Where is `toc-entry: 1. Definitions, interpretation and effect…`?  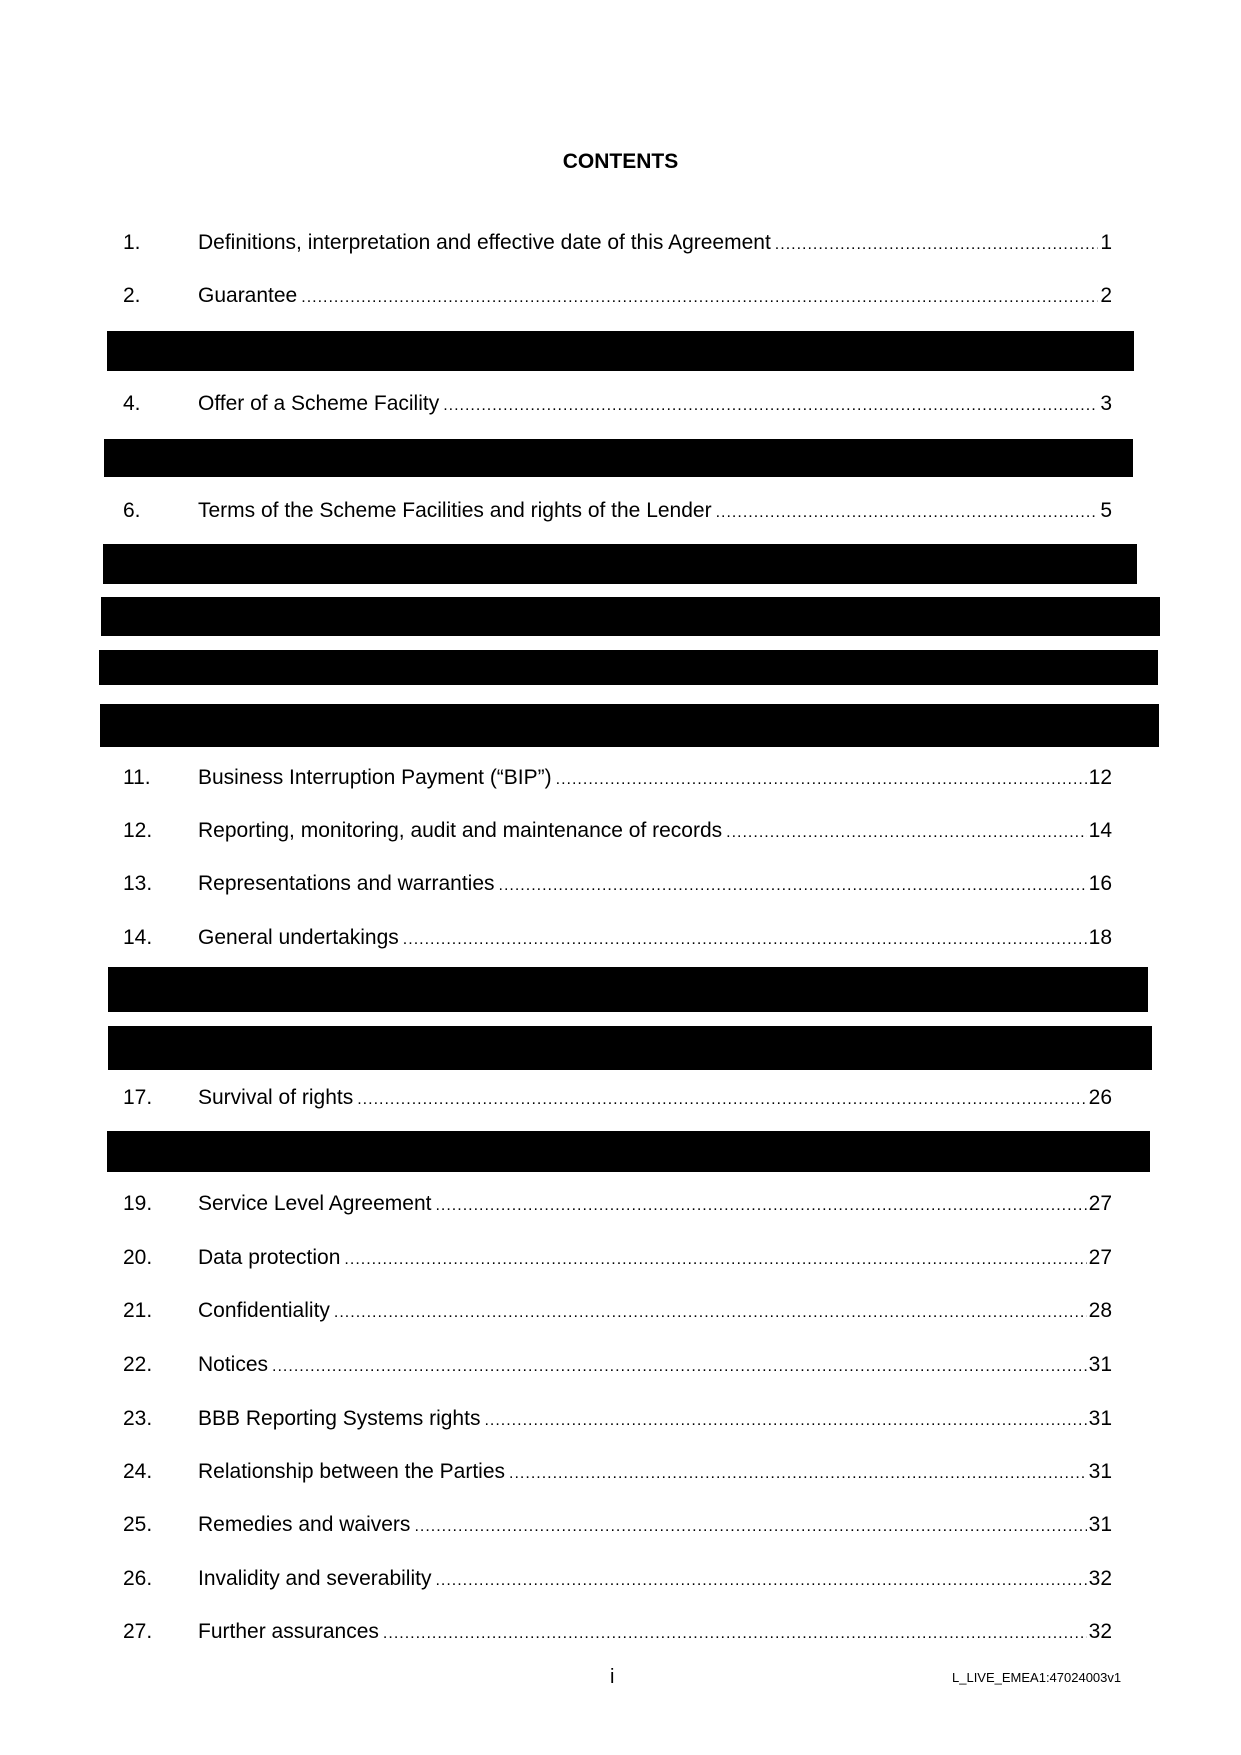 toc-entry: 1. Definitions, interpretation and effect… is located at coordinates (617, 243).